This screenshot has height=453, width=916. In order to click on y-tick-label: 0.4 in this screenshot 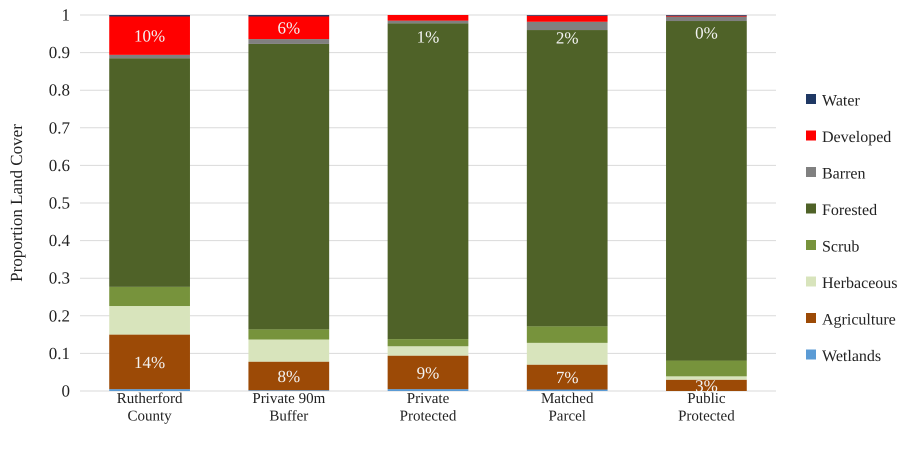, I will do `click(59, 240)`.